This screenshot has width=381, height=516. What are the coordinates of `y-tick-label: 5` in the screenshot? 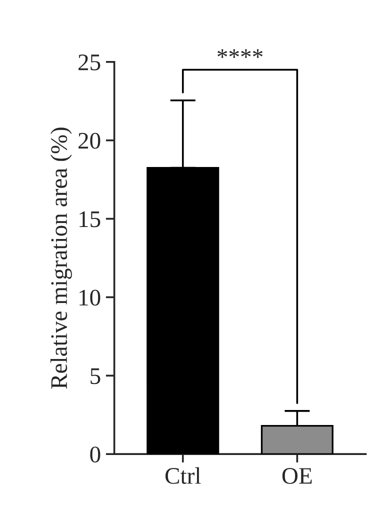 It's located at (95, 376).